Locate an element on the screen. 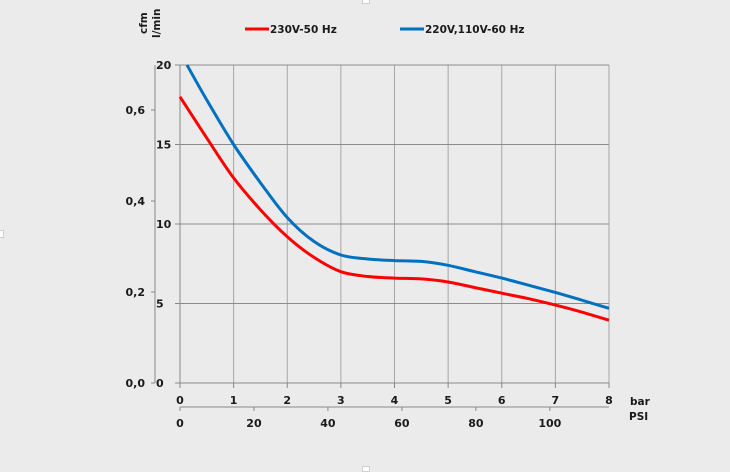  y-tick-label-lmin: 15 is located at coordinates (163, 145).